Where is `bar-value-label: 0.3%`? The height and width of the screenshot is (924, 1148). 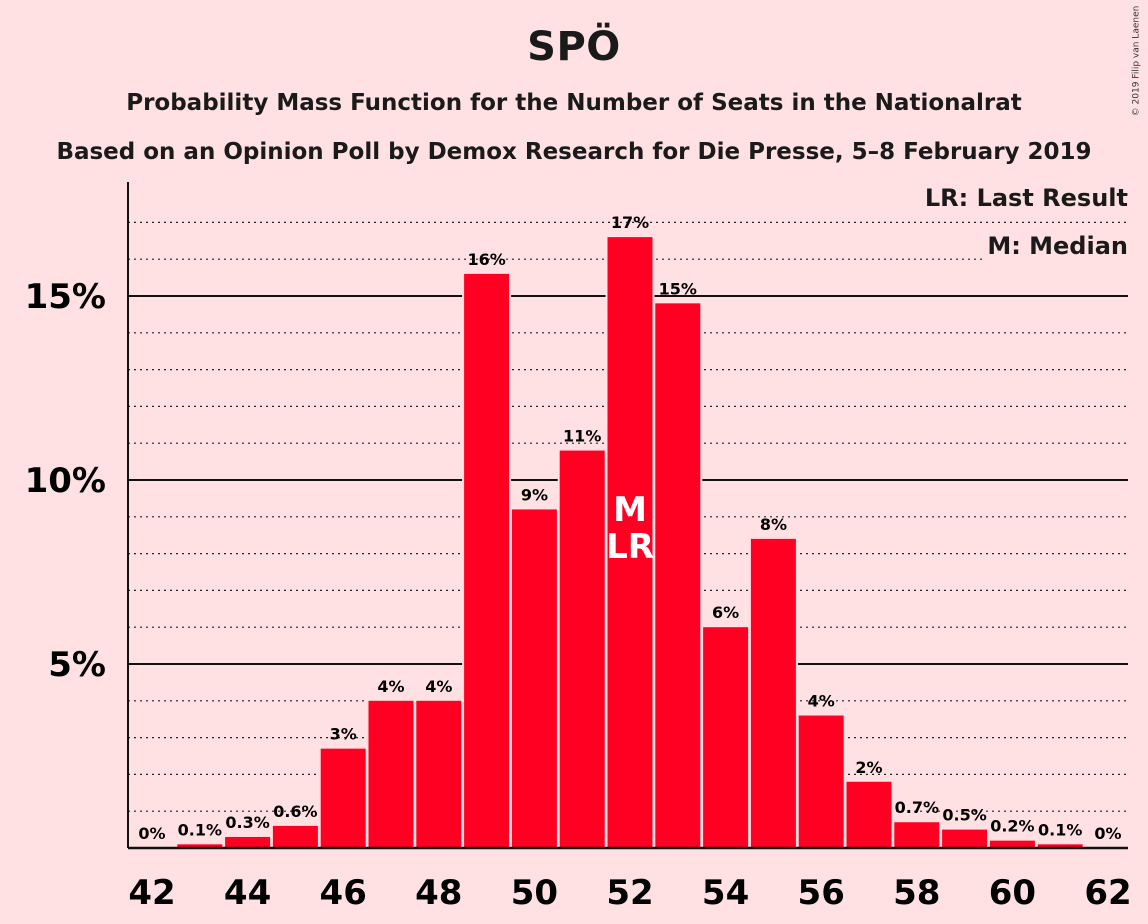
bar-value-label: 0.3% is located at coordinates (247, 822).